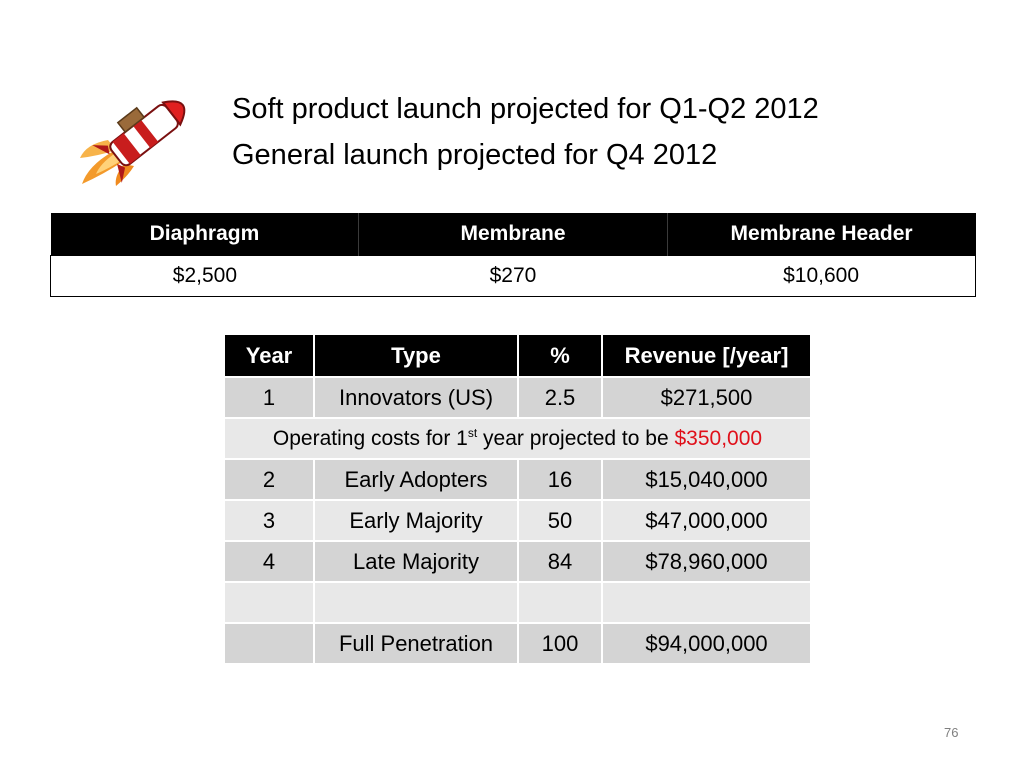 Image resolution: width=1024 pixels, height=768 pixels. What do you see at coordinates (576, 438) in the screenshot?
I see `note-middle: year projected to be` at bounding box center [576, 438].